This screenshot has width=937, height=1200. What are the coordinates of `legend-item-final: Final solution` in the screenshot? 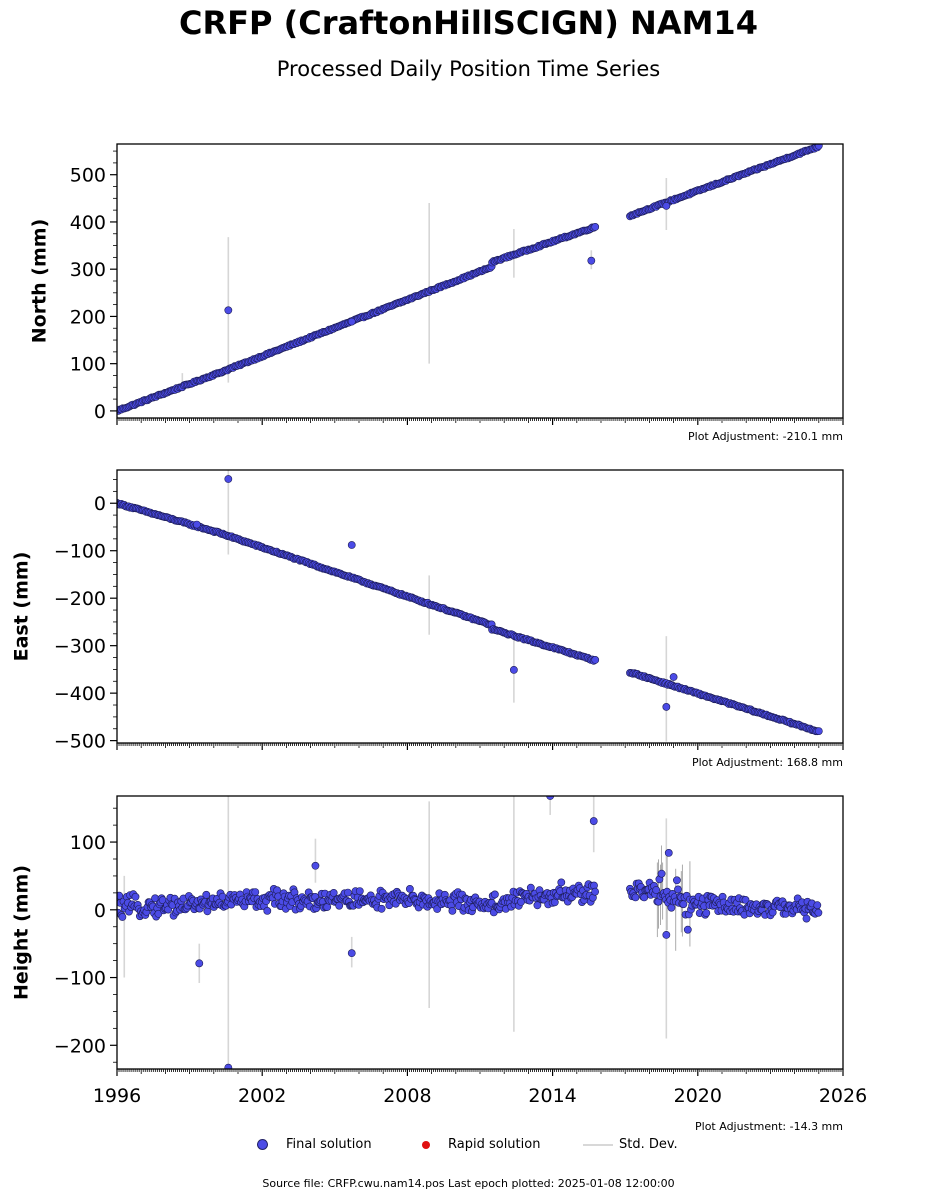 It's located at (314, 1144).